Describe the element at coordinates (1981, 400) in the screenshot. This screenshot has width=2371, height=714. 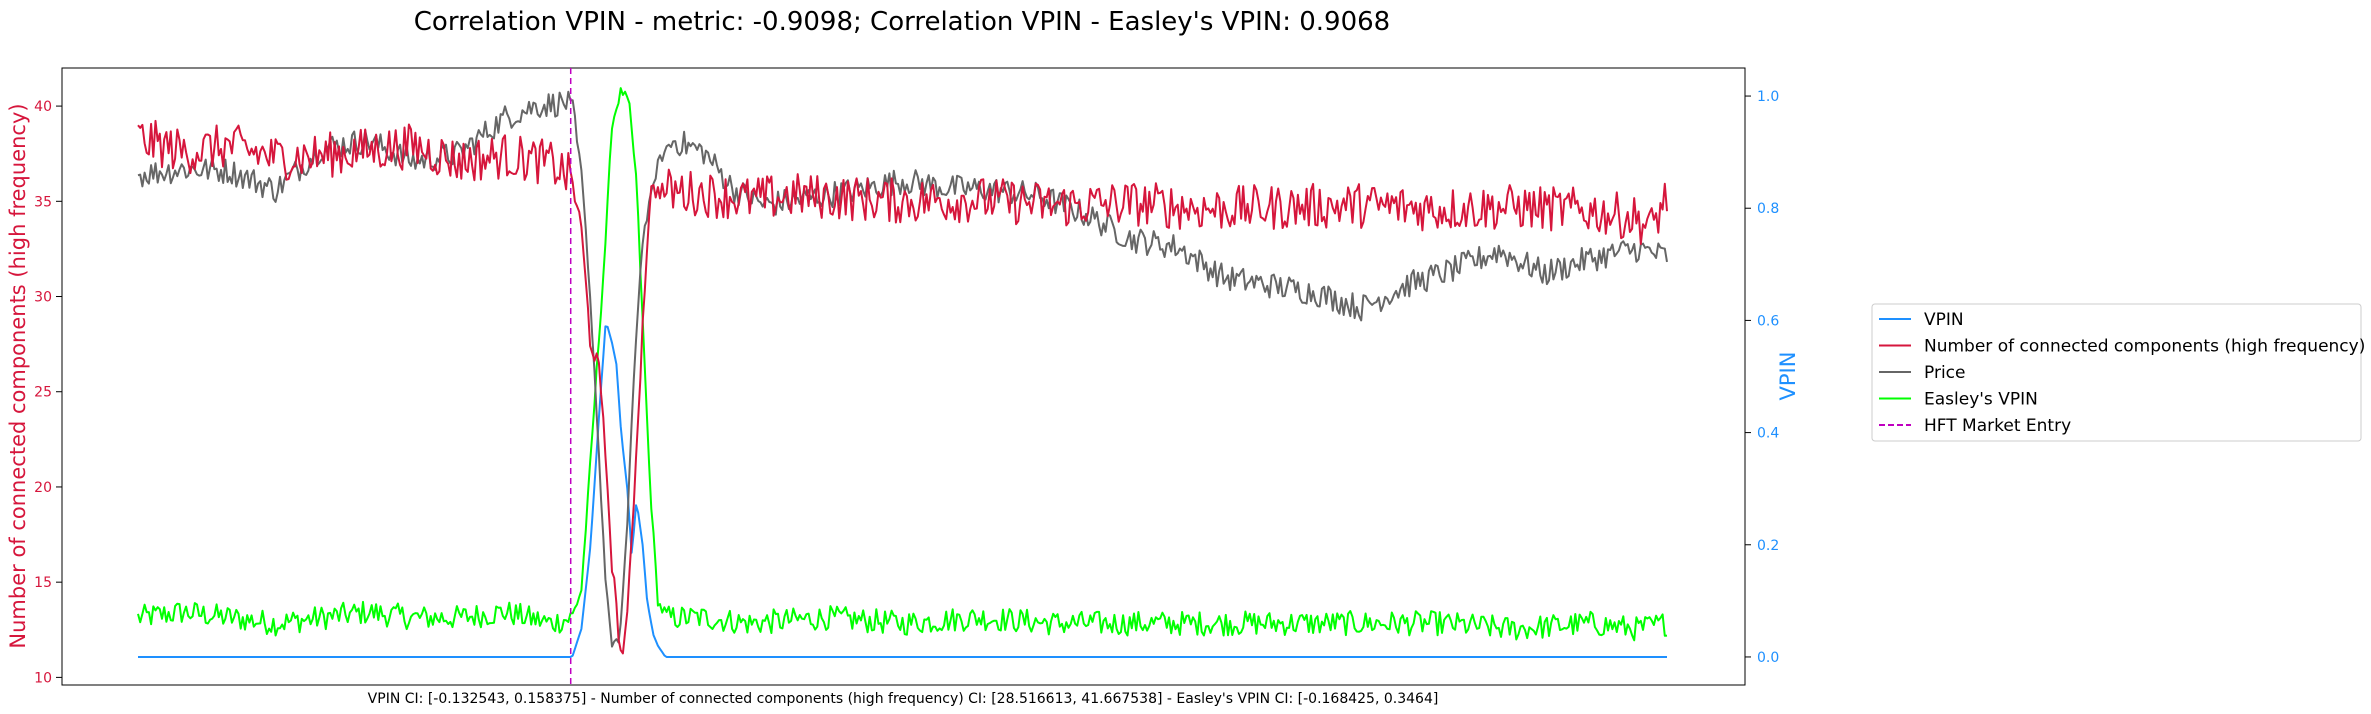
I see `legend-label: Easley's VPIN` at that location.